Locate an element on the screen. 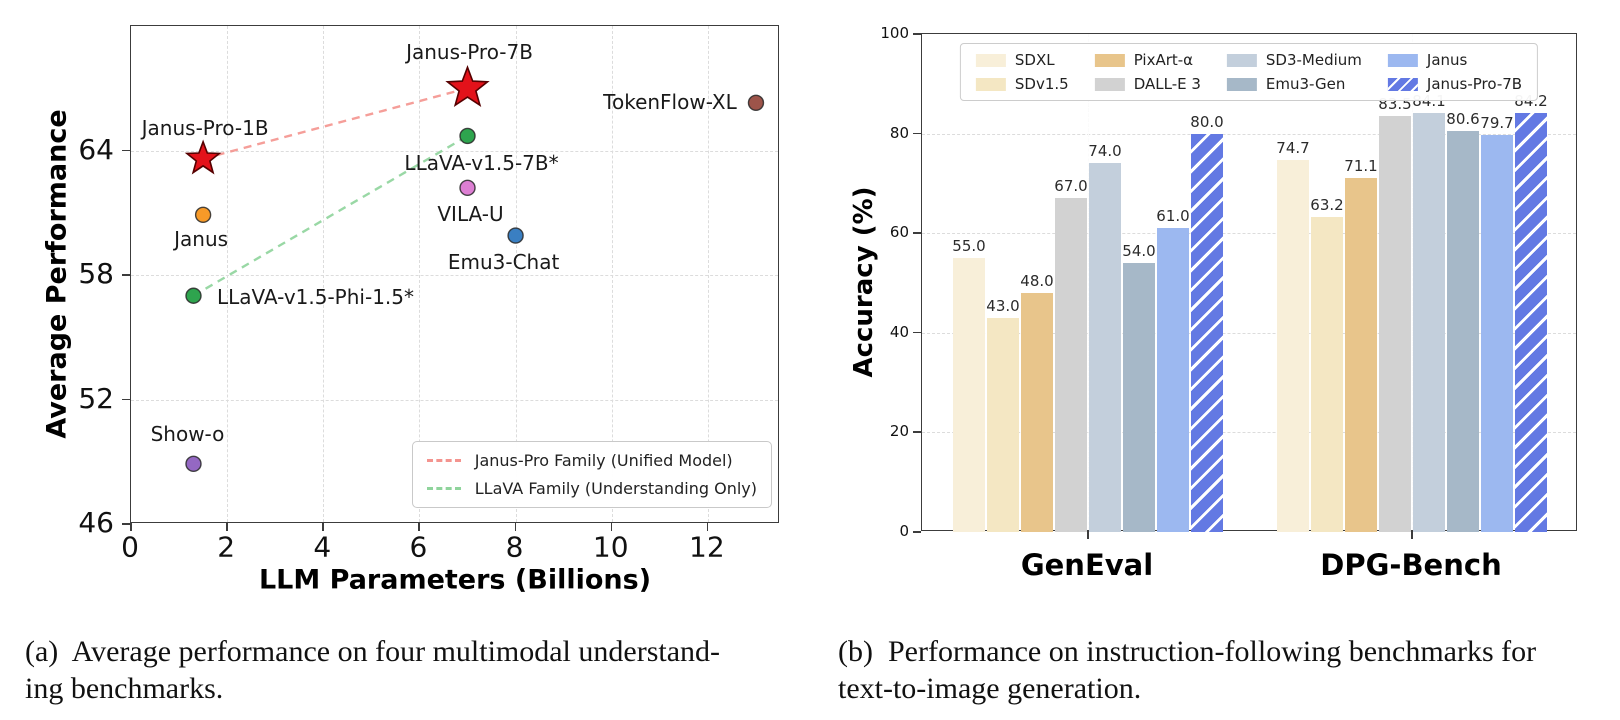 This screenshot has height=720, width=1620. scatter-point-Janus is located at coordinates (203, 215).